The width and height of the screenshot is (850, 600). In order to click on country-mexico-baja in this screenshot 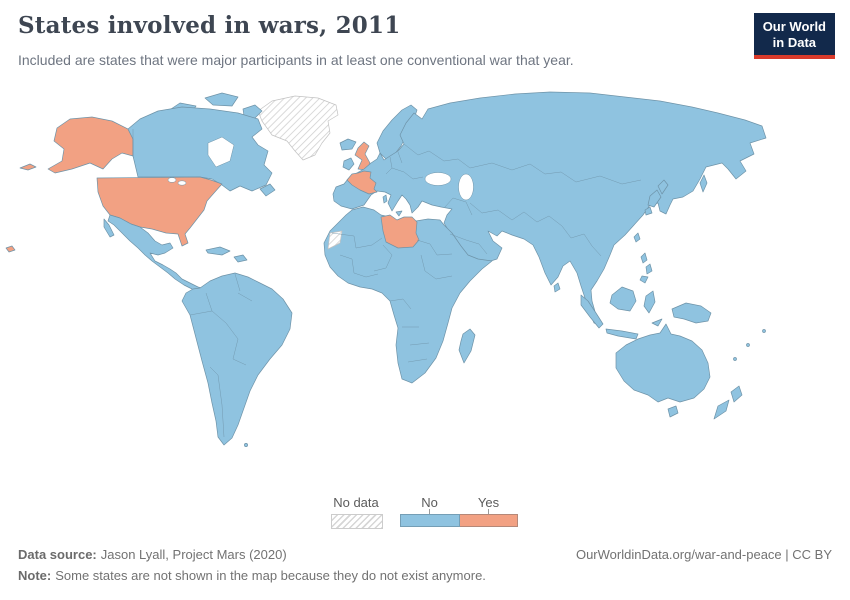, I will do `click(109, 228)`.